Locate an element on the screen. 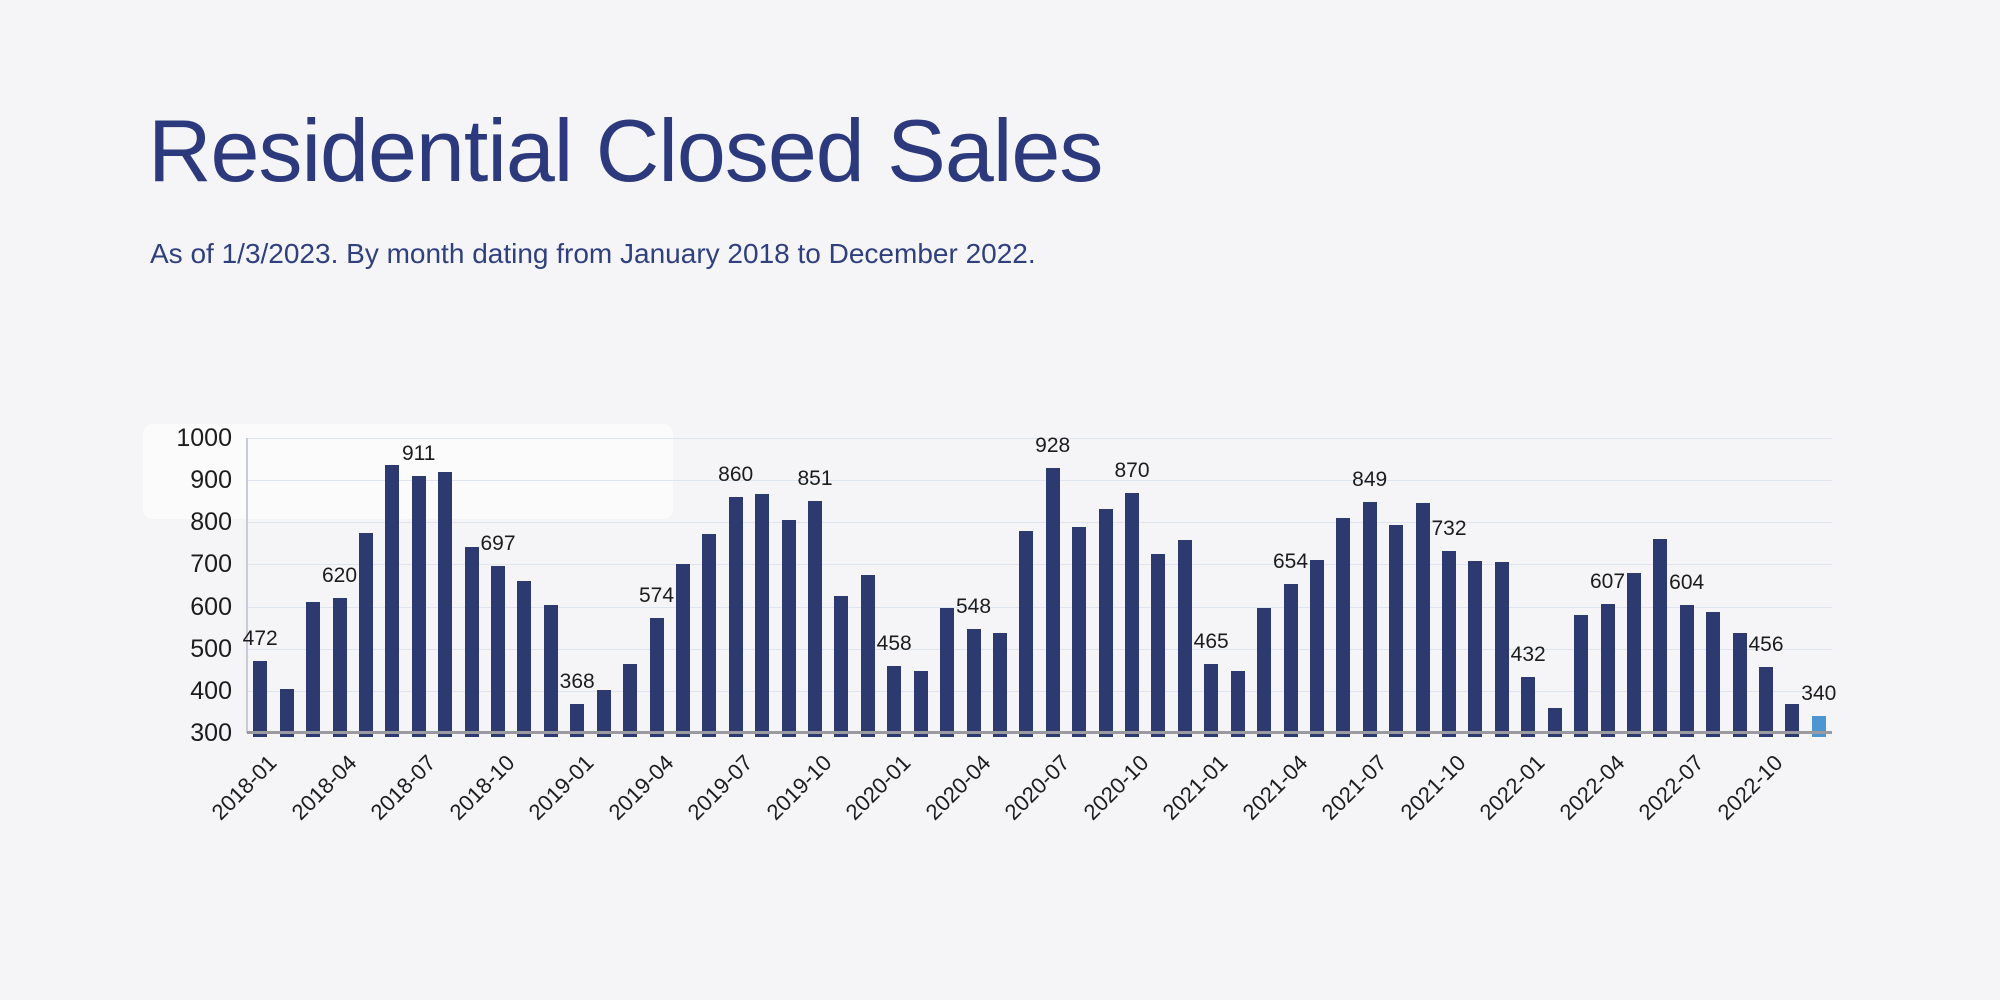 The width and height of the screenshot is (2000, 1000). bar-value-label-2021-01: 465 is located at coordinates (1211, 641).